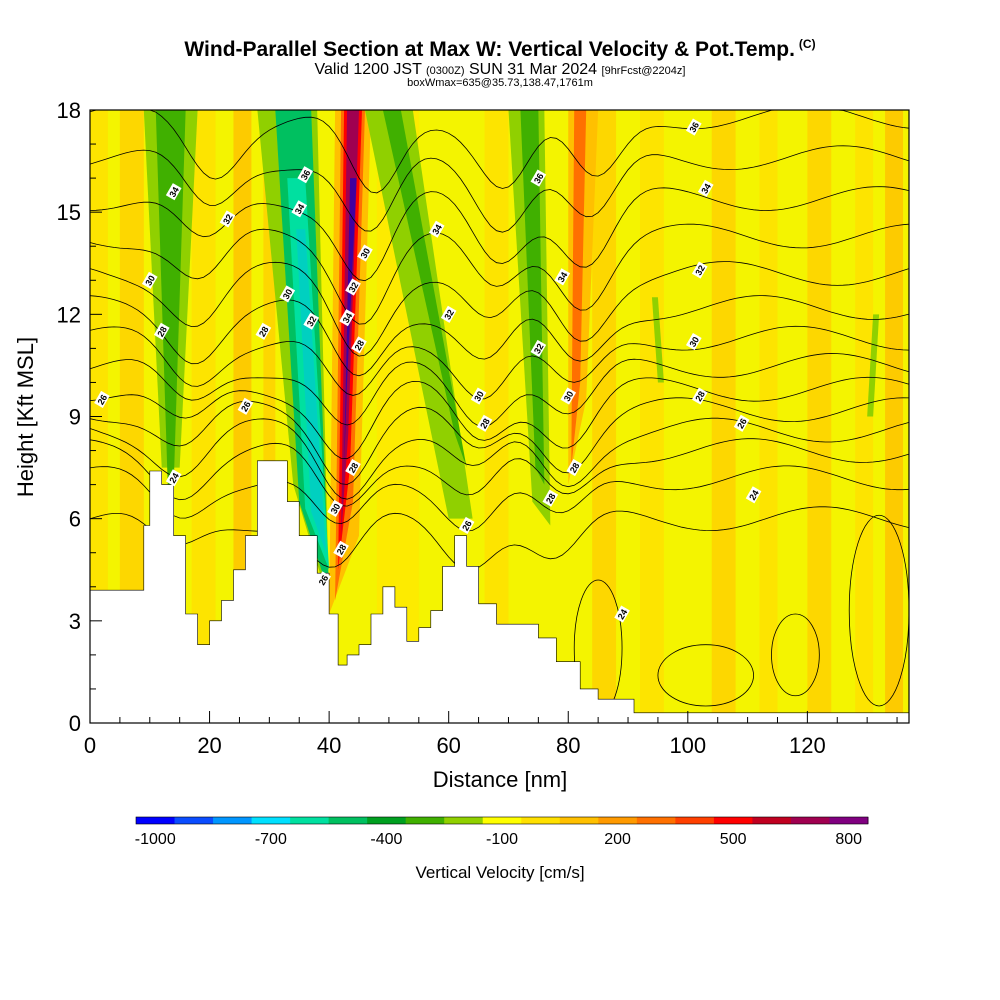  I want to click on x-tick-label: 0, so click(90, 745).